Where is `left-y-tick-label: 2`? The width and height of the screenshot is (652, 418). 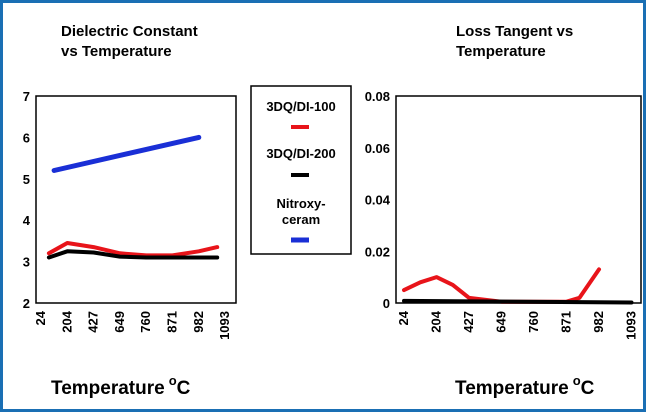 left-y-tick-label: 2 is located at coordinates (26, 303).